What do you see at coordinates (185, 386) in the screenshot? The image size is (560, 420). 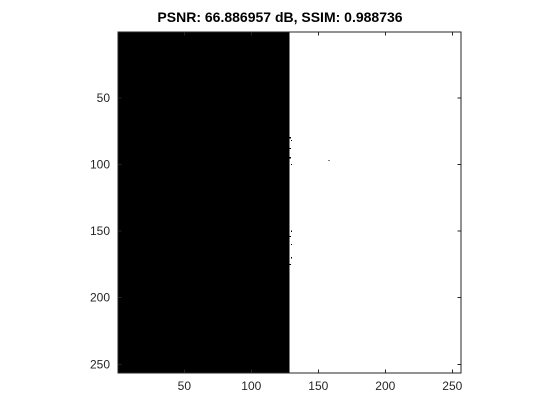 I see `x-tick-label: 50` at bounding box center [185, 386].